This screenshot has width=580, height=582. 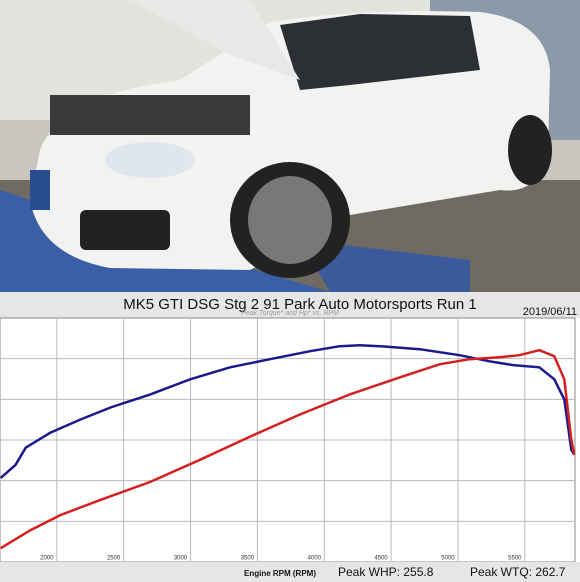 What do you see at coordinates (518, 572) in the screenshot?
I see `peak-wtq: Peak WTQ: 262.7` at bounding box center [518, 572].